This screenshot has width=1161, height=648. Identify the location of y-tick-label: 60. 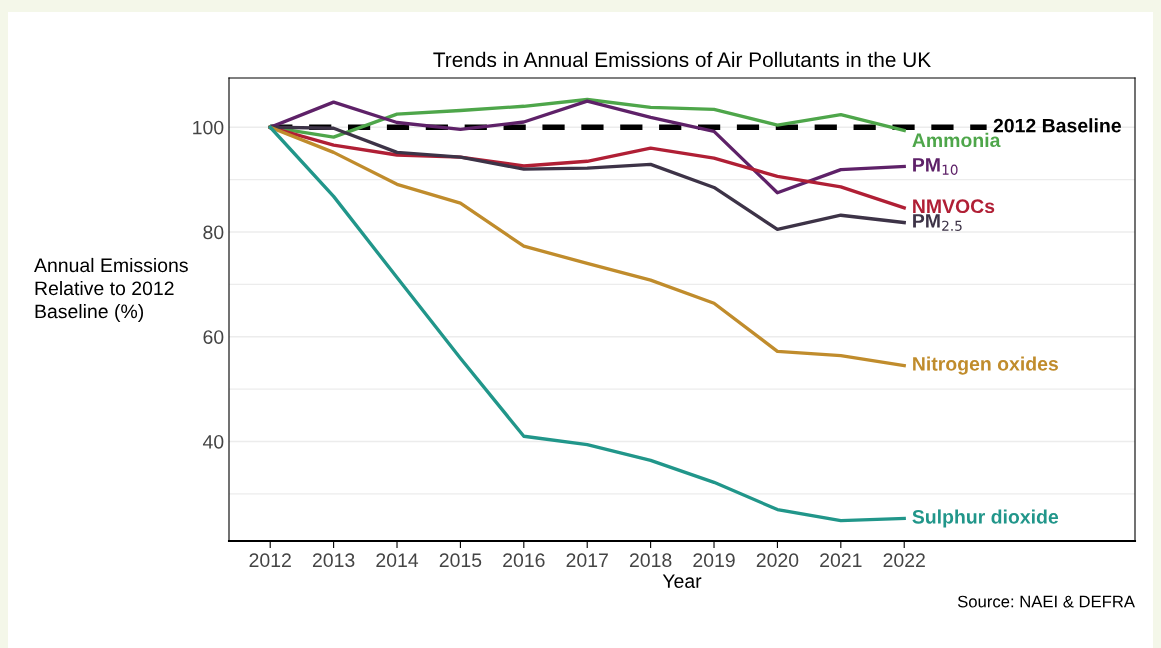
(213, 337).